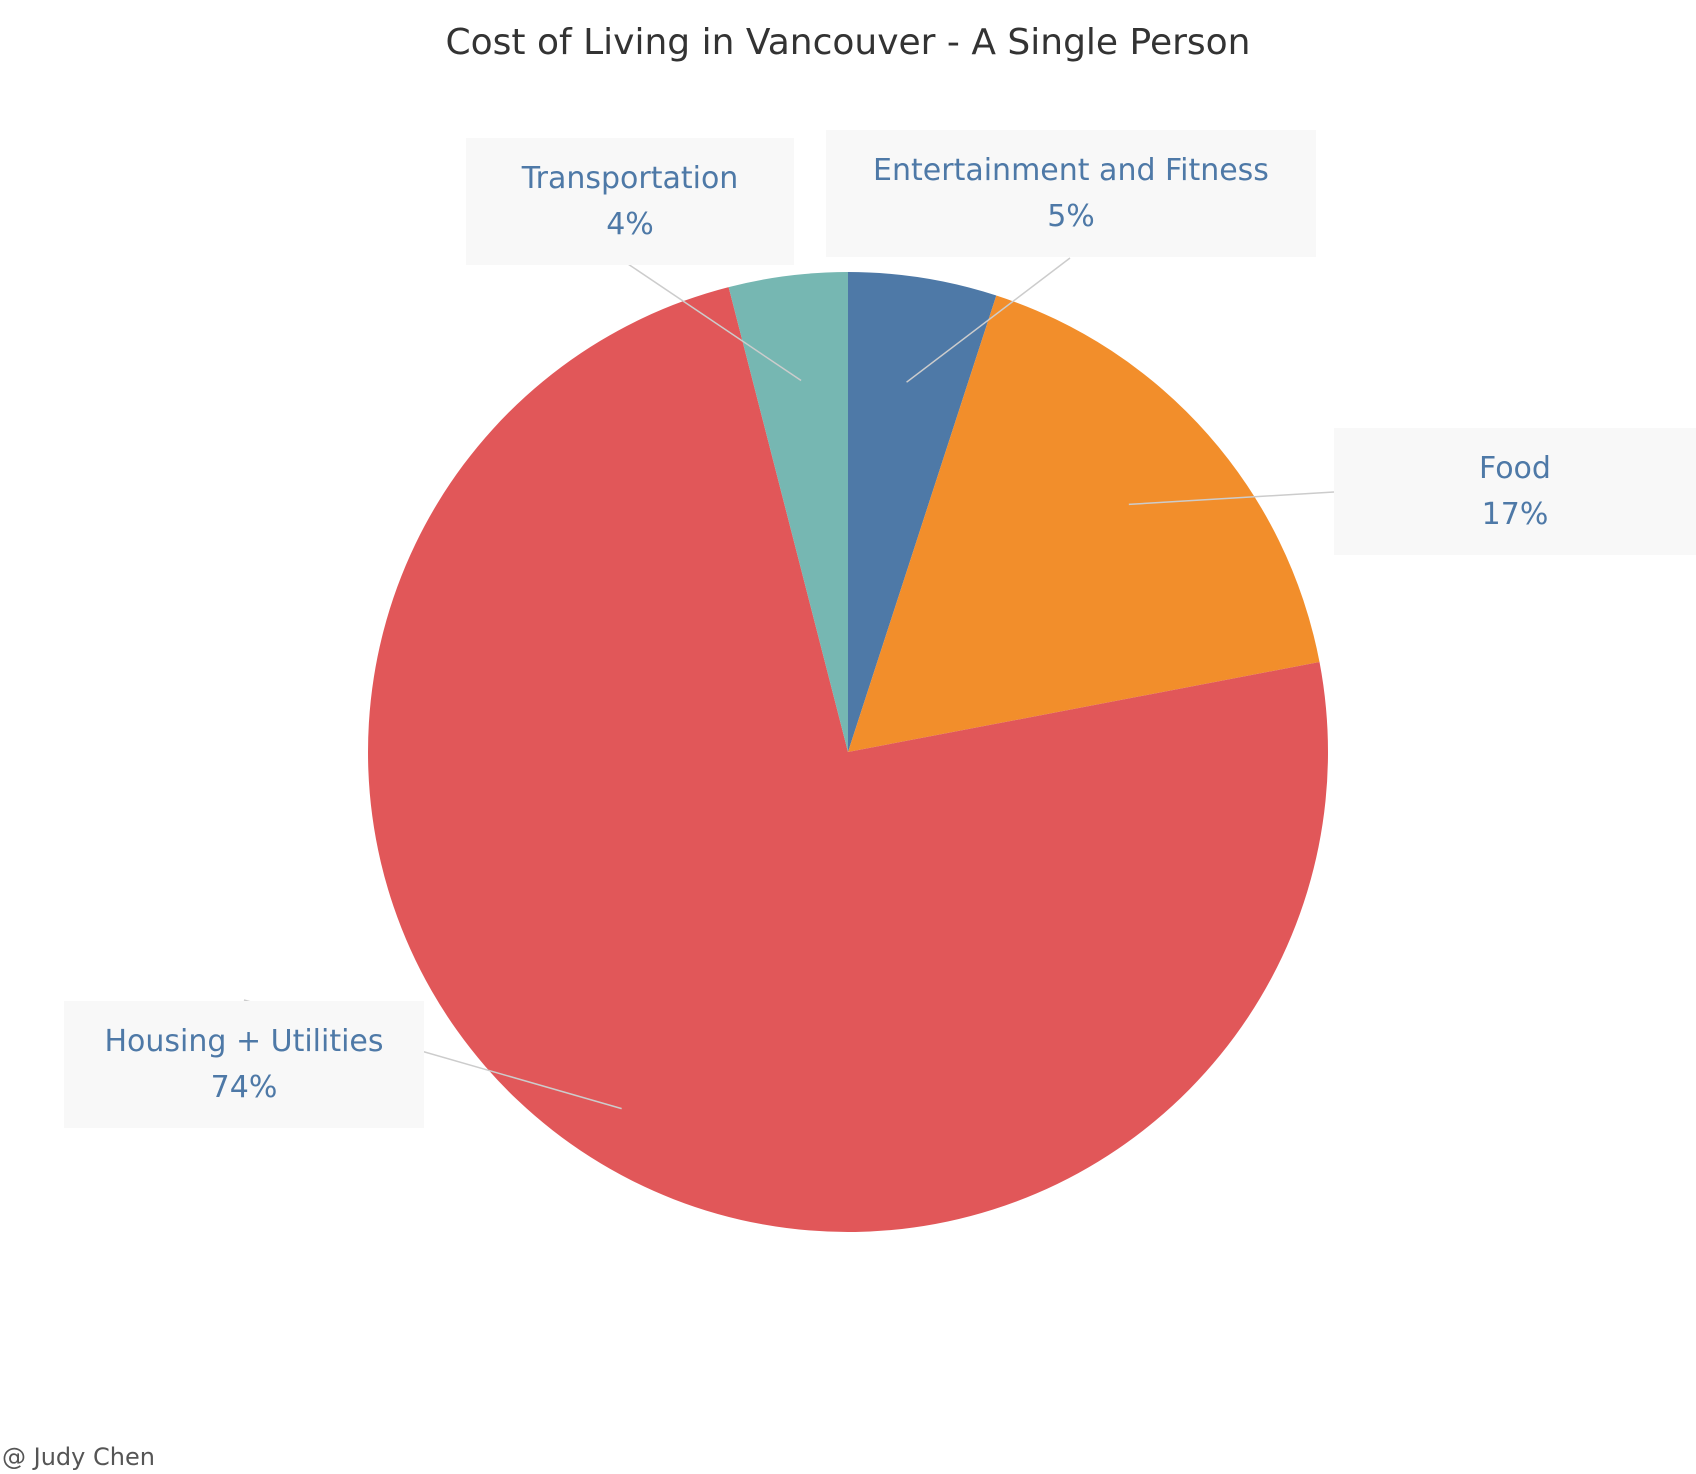 Image resolution: width=1696 pixels, height=1474 pixels. What do you see at coordinates (714, 322) in the screenshot?
I see `leader-line-transportation` at bounding box center [714, 322].